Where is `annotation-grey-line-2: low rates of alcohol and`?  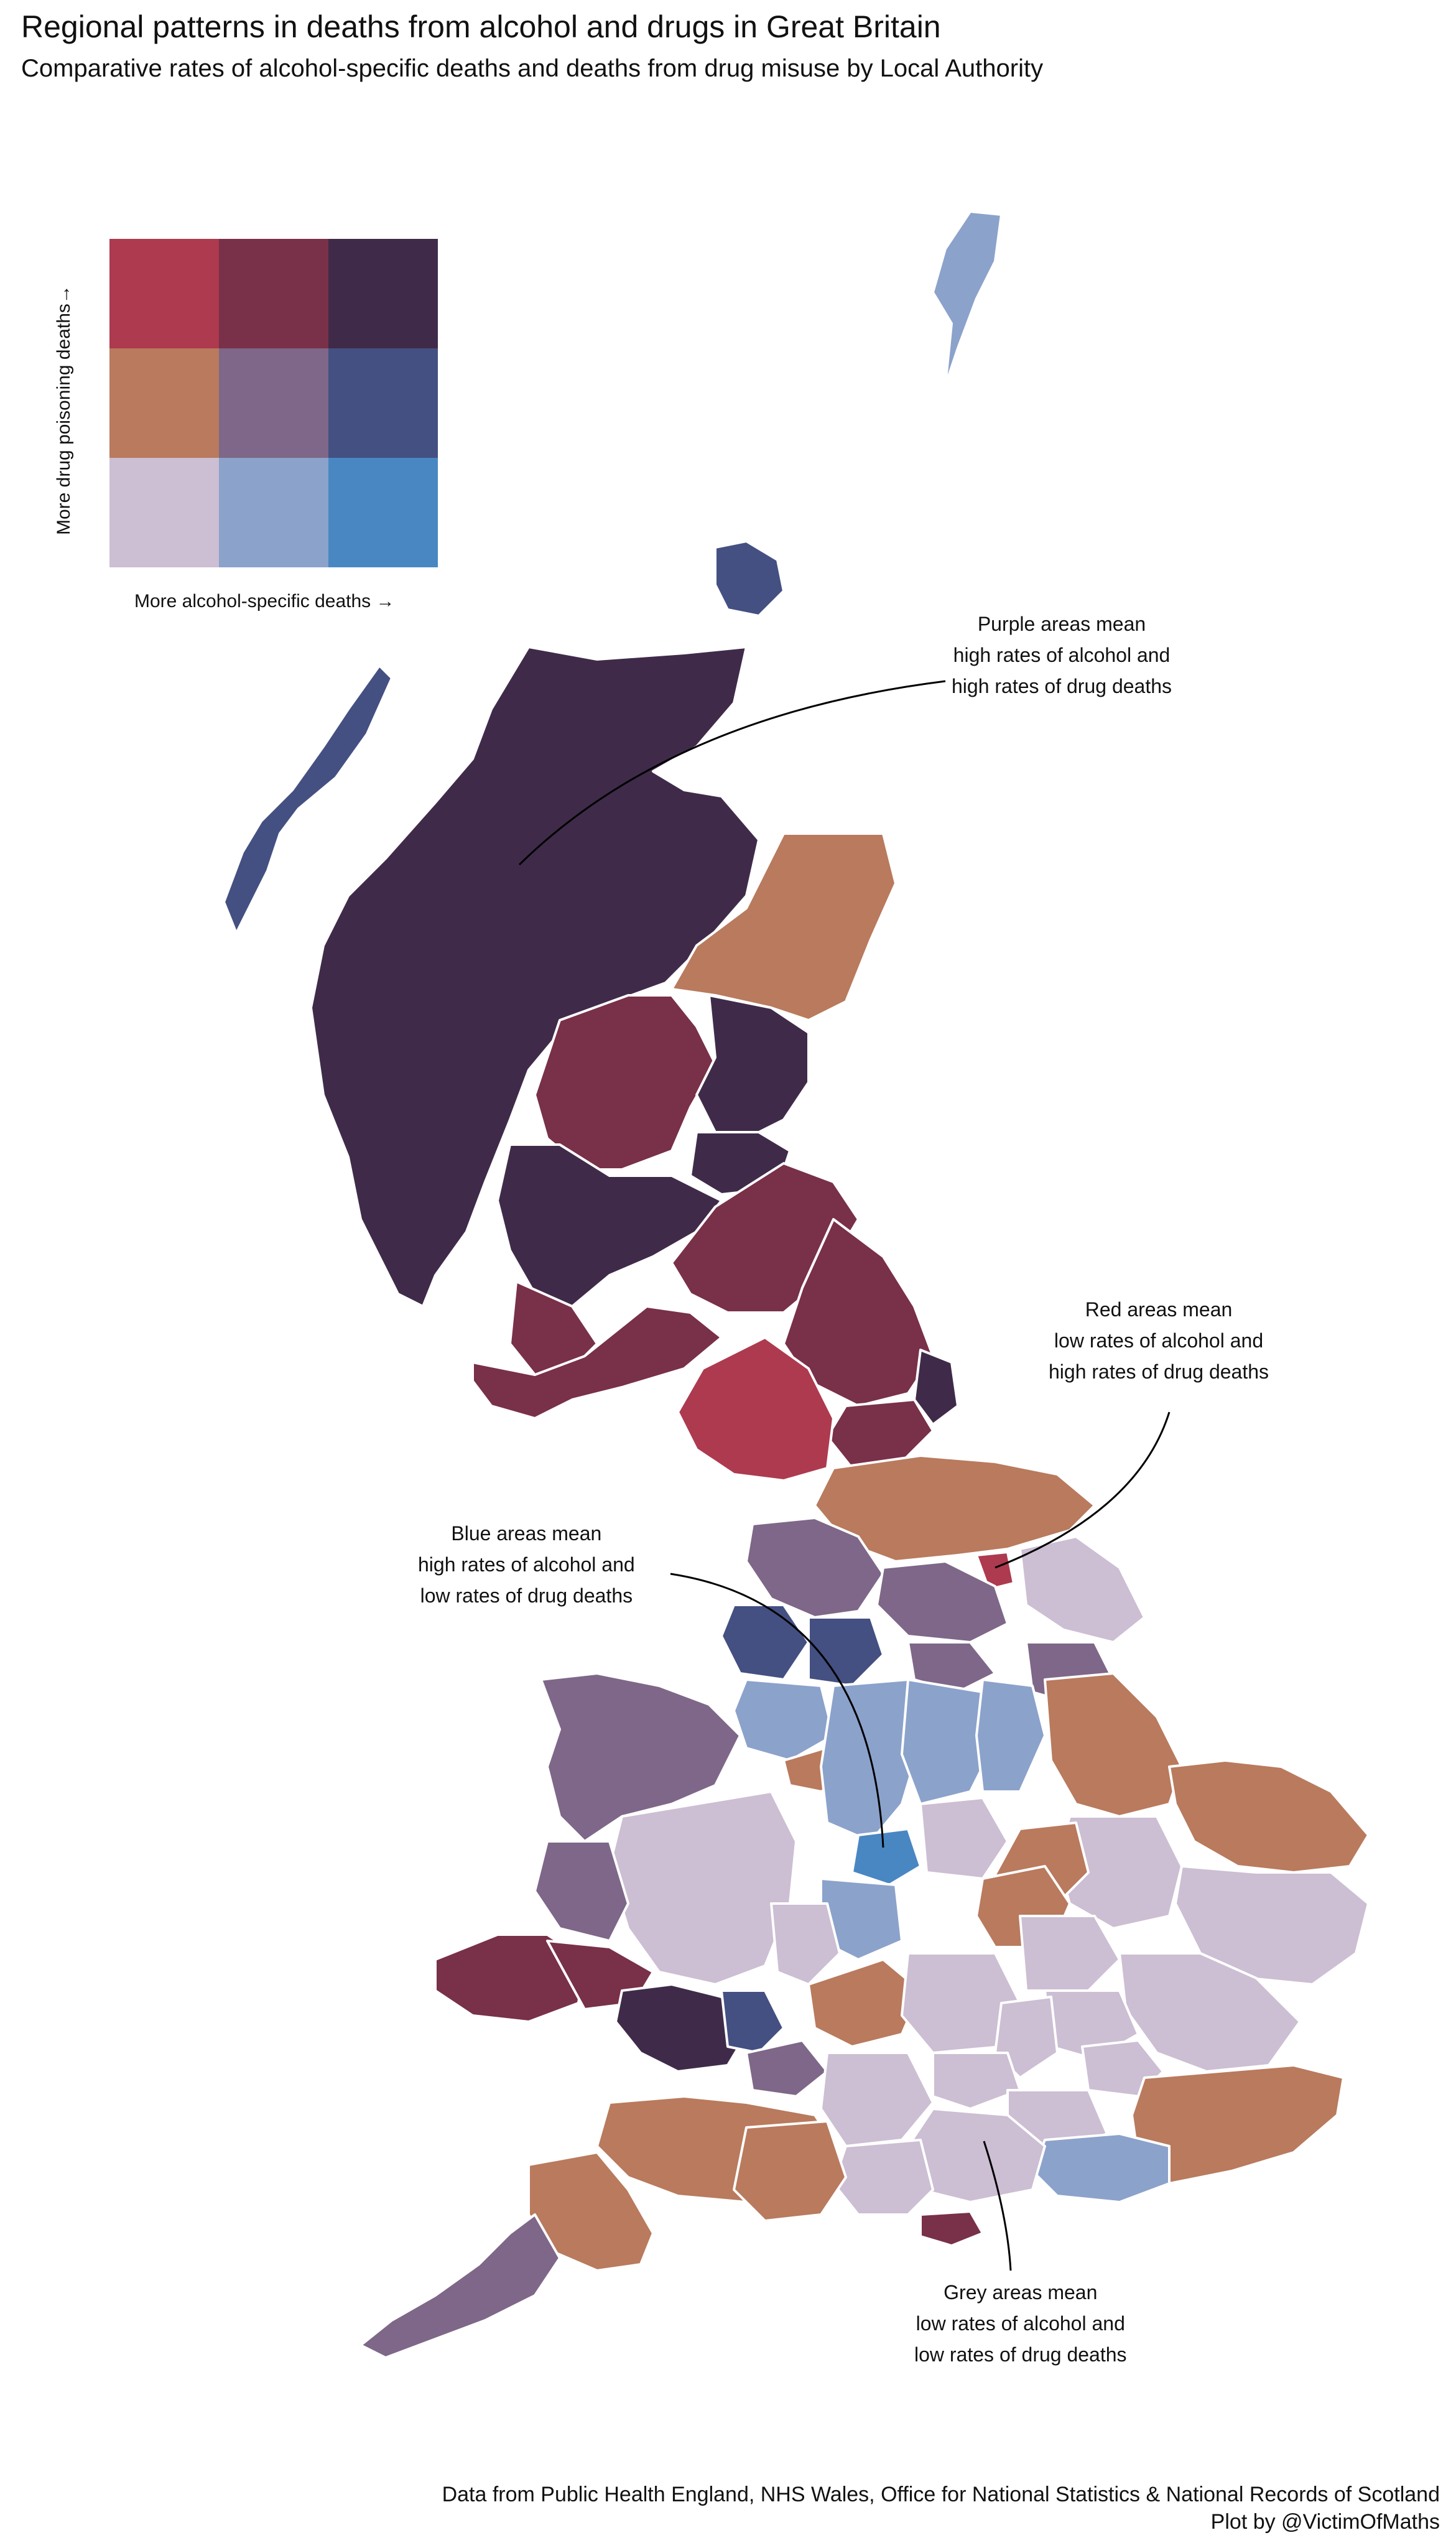
annotation-grey-line-2: low rates of alcohol and is located at coordinates (1020, 2323).